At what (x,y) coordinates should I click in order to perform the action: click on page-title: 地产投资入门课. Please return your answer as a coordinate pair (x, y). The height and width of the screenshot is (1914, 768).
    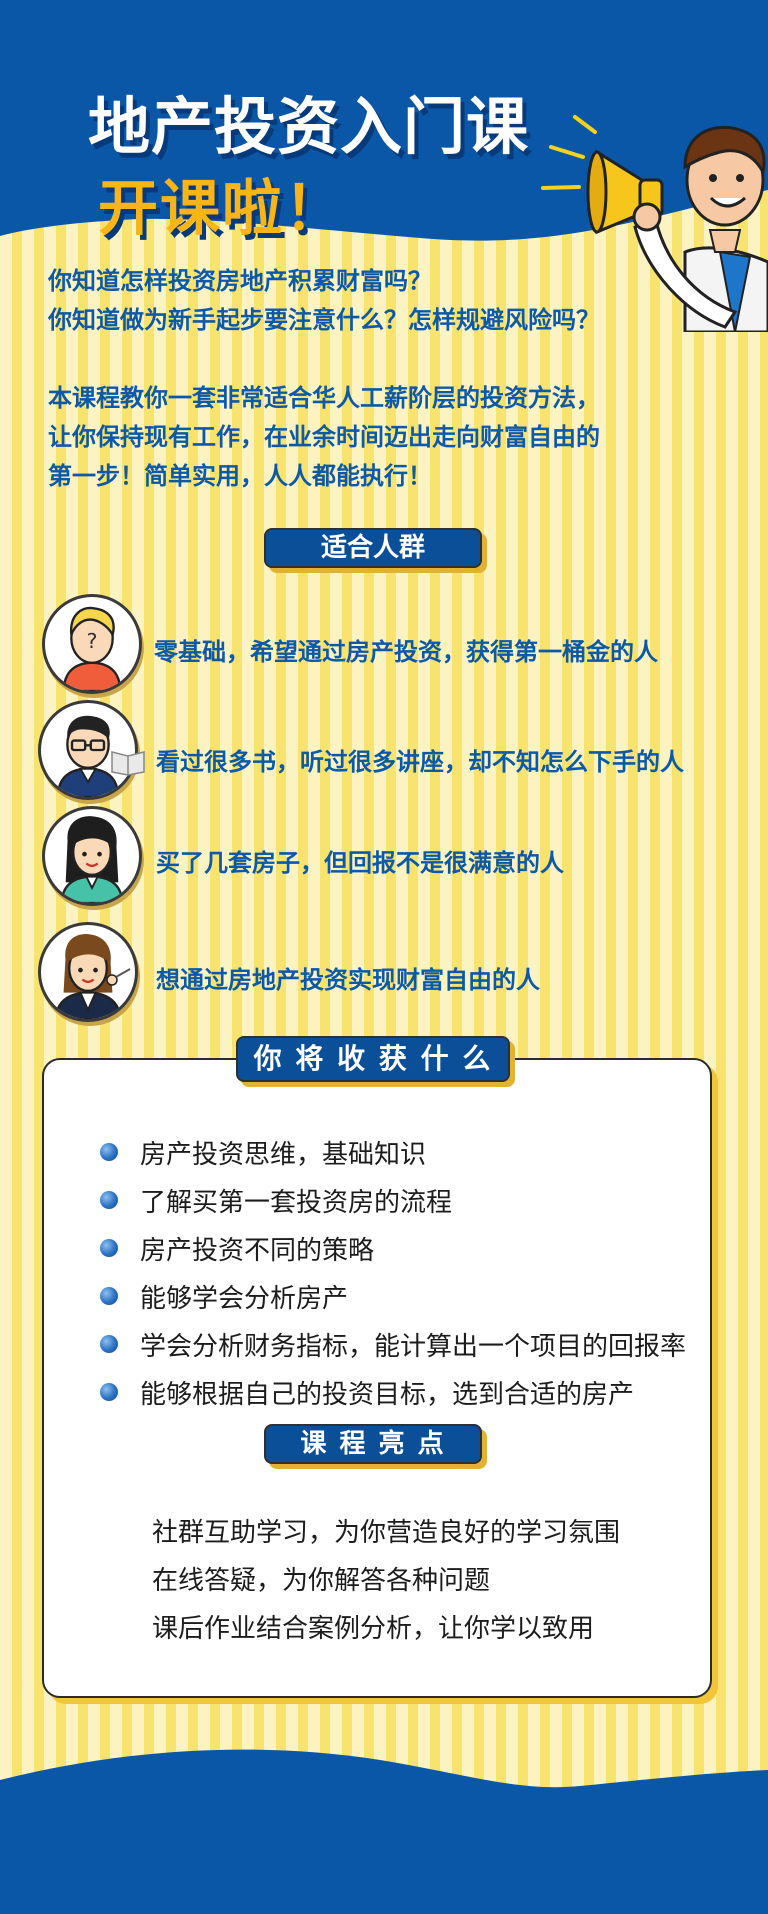
    Looking at the image, I should click on (309, 126).